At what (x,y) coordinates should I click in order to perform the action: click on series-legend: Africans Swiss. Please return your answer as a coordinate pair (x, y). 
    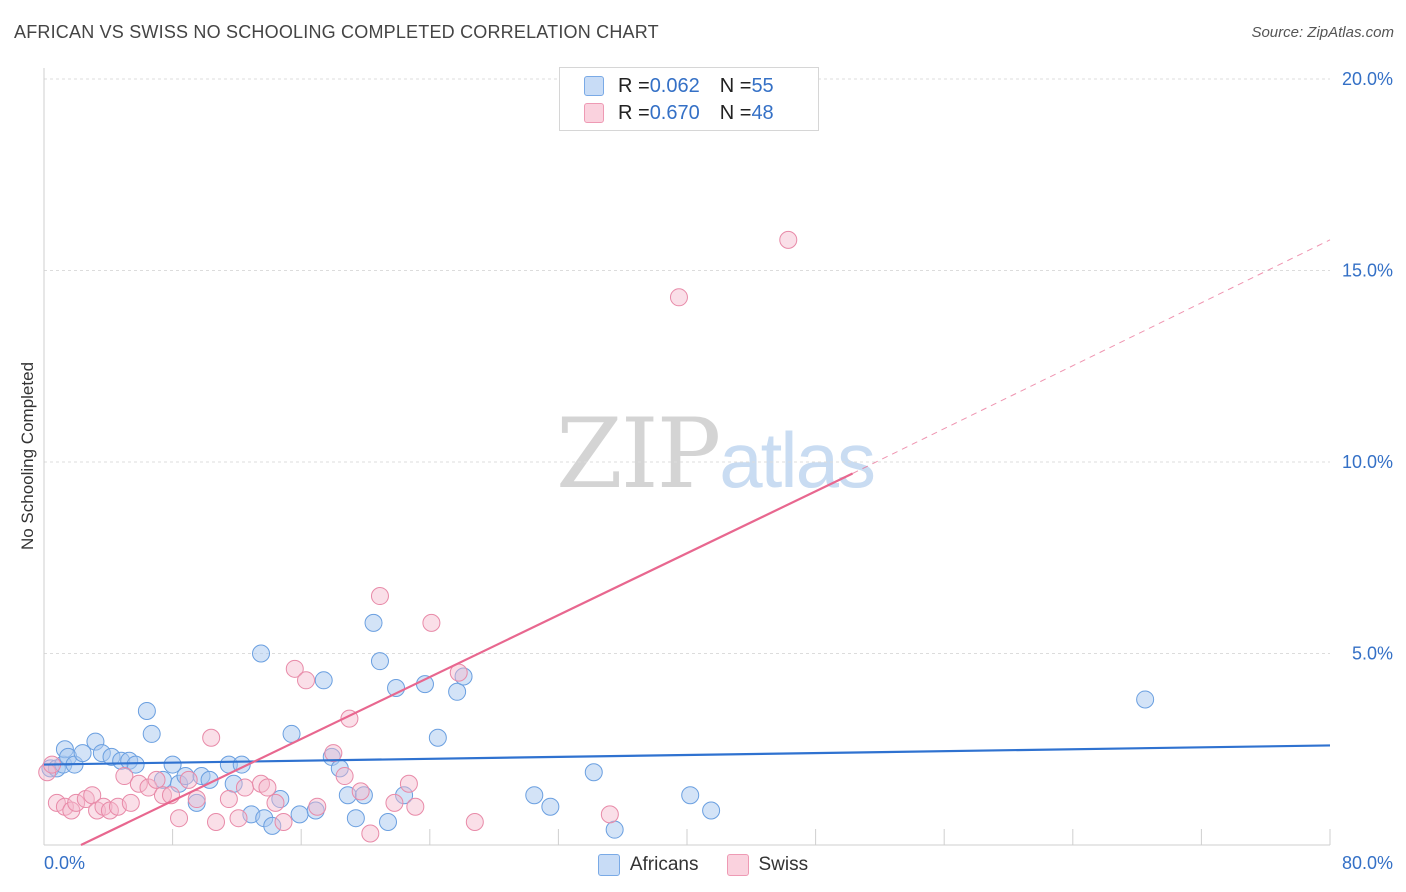
    Looking at the image, I should click on (703, 865).